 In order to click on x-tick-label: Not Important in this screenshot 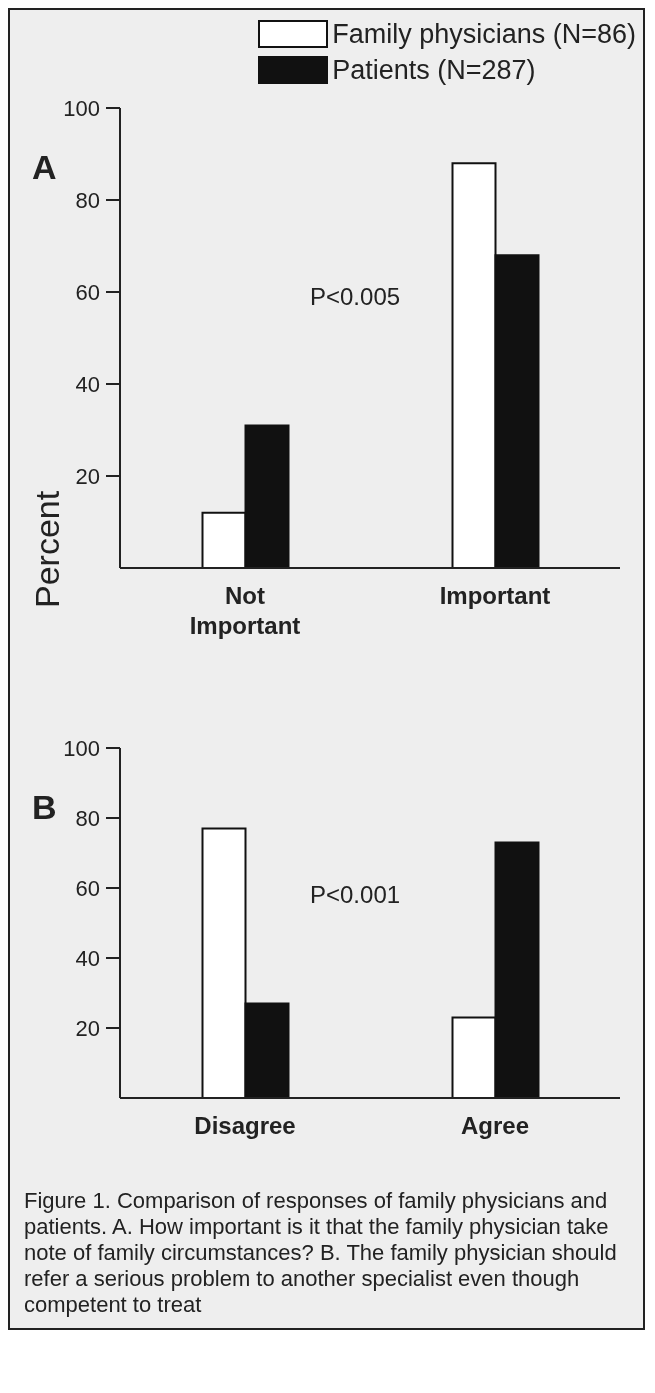, I will do `click(245, 610)`.